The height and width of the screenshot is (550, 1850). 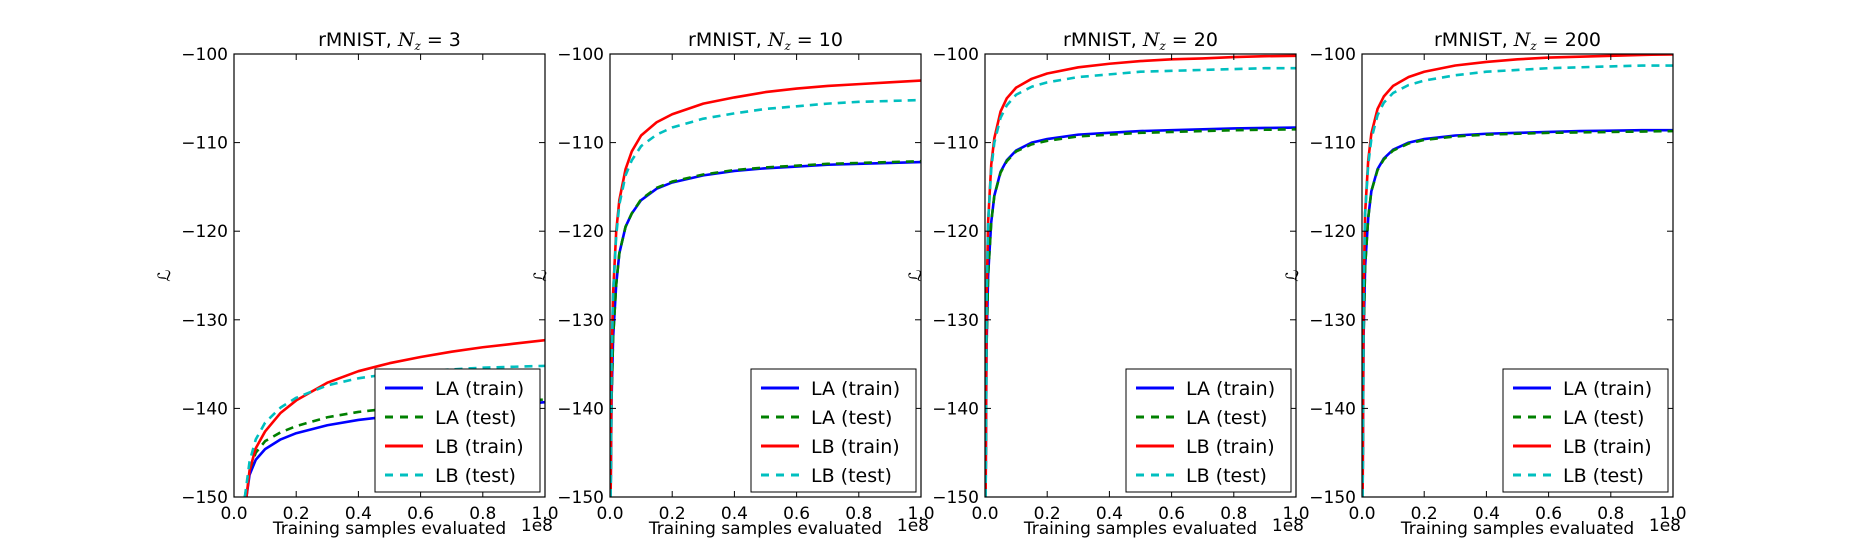 I want to click on legend-label: LB (test), so click(x=851, y=476).